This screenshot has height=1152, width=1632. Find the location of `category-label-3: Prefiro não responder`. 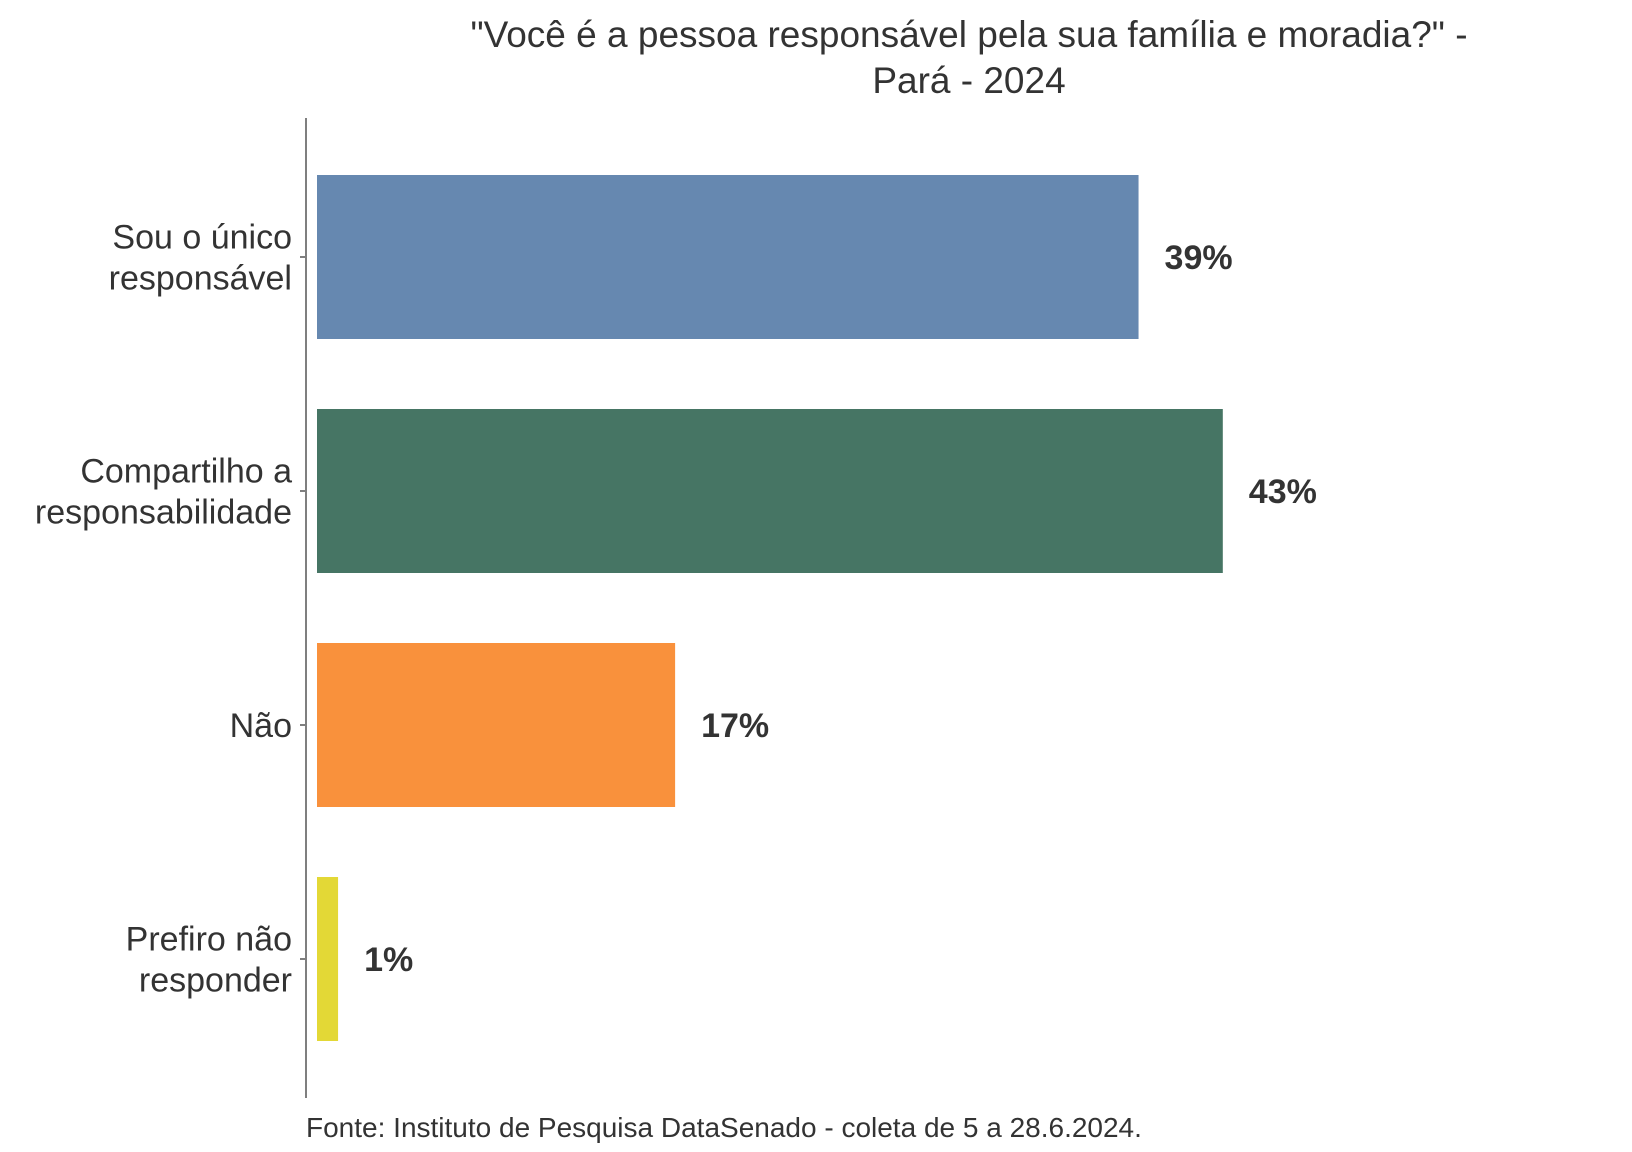

category-label-3: Prefiro não responder is located at coordinates (209, 960).